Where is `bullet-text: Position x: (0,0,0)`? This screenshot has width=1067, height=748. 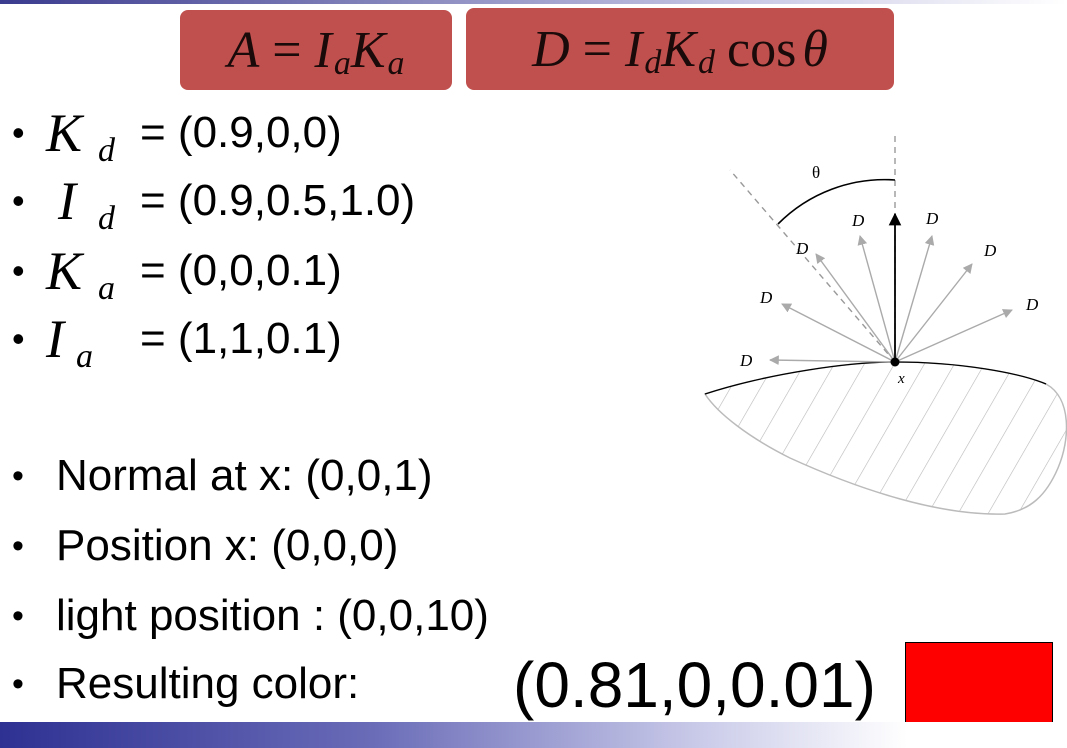
bullet-text: Position x: (0,0,0) is located at coordinates (227, 545).